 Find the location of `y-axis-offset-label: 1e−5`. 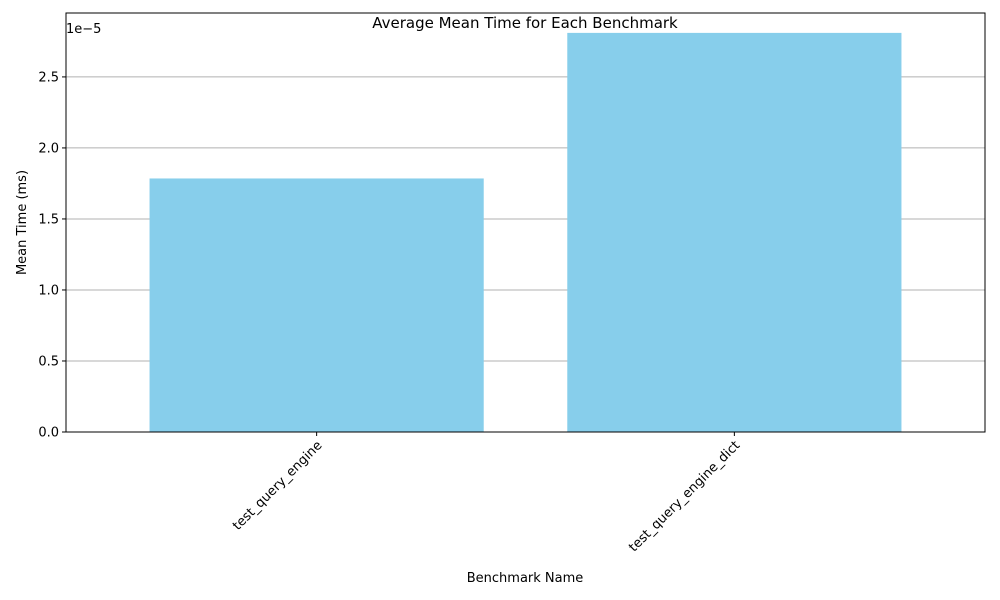

y-axis-offset-label: 1e−5 is located at coordinates (83, 29).